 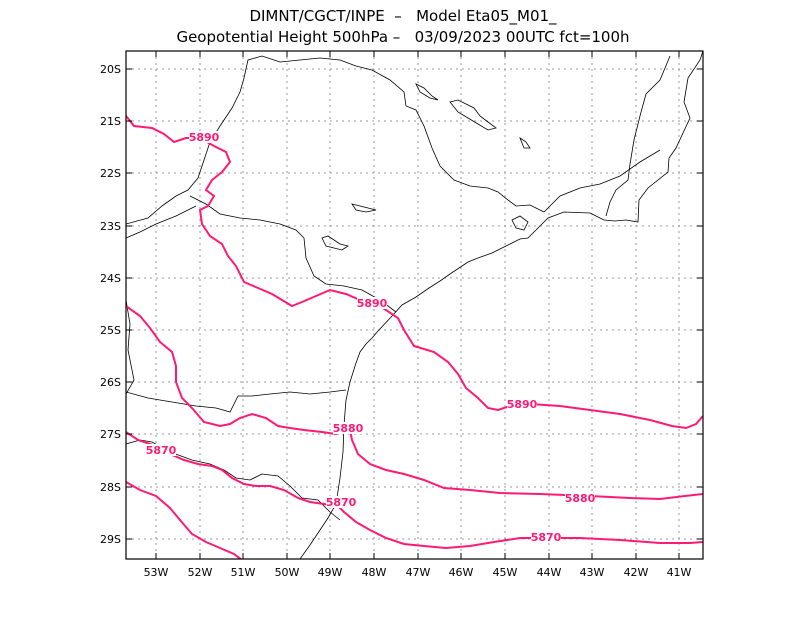 What do you see at coordinates (110, 69) in the screenshot?
I see `latitude-label: 20S` at bounding box center [110, 69].